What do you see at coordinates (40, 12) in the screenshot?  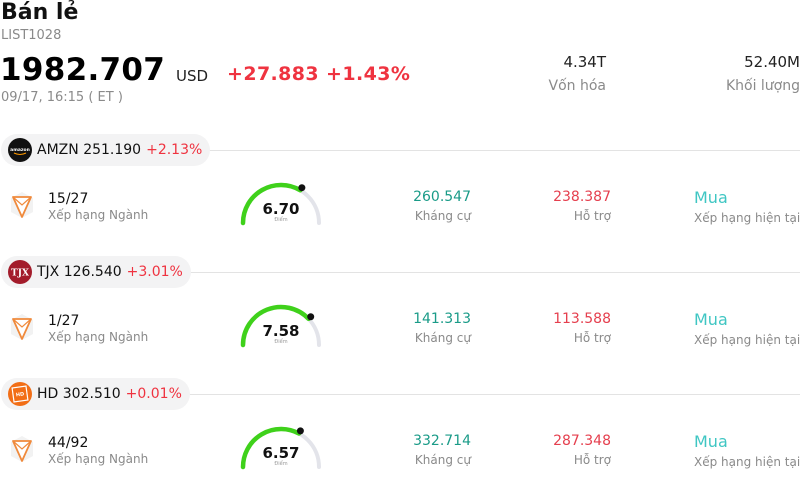 I see `page-title: Bán lẻ` at bounding box center [40, 12].